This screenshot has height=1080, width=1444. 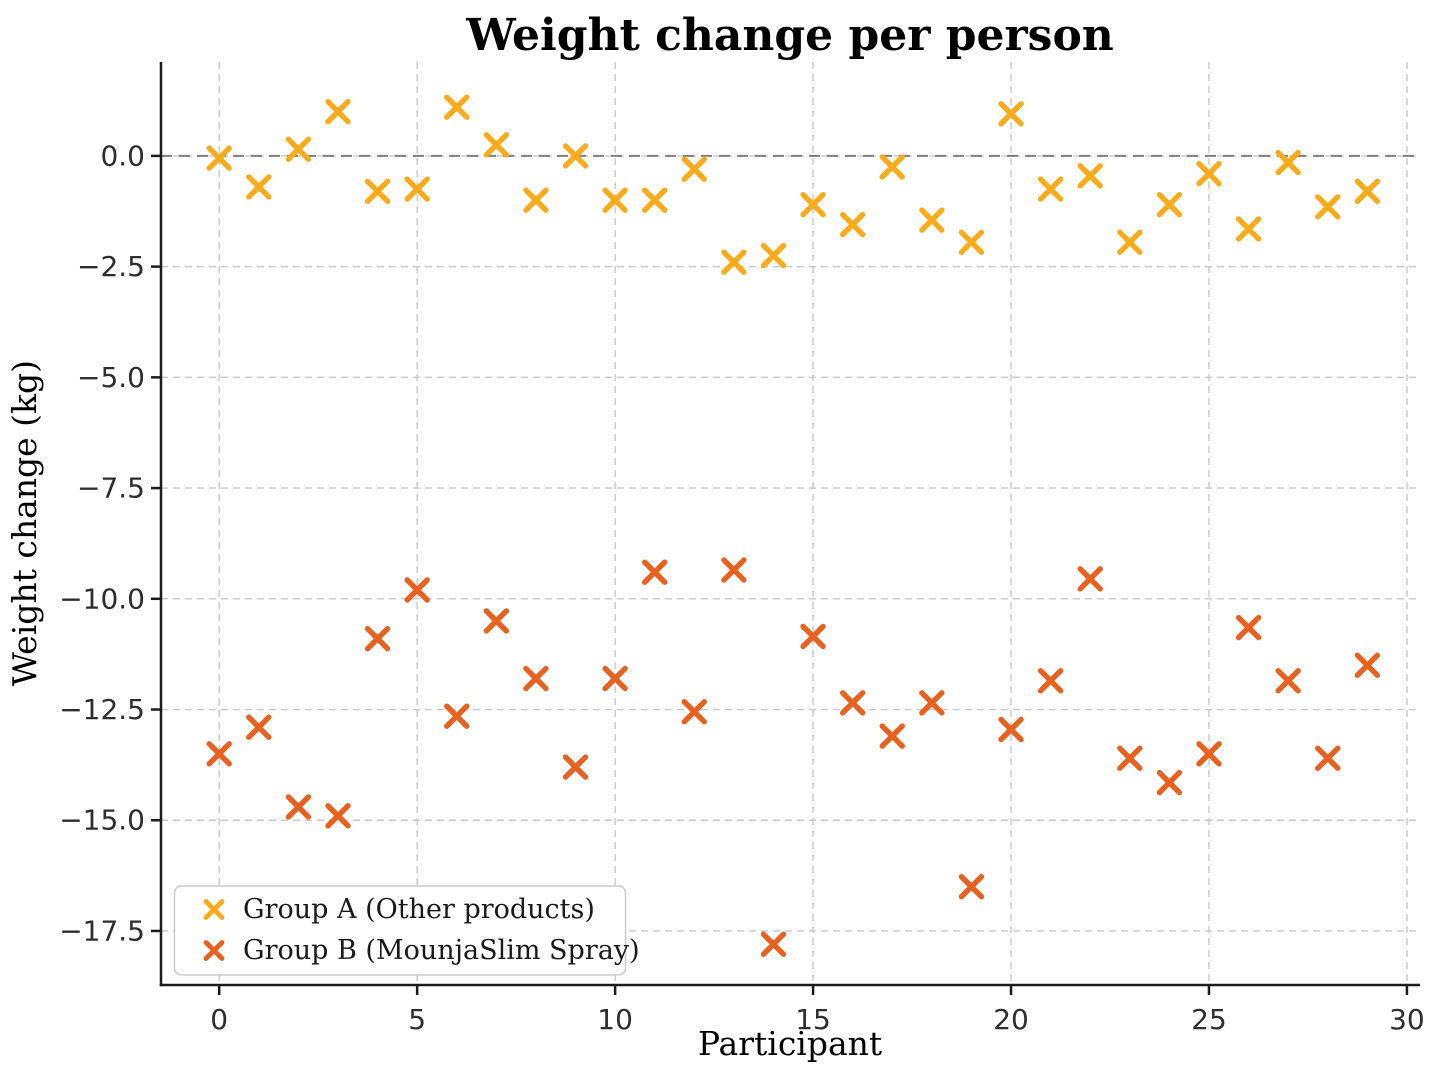 What do you see at coordinates (400, 930) in the screenshot?
I see `legend-box` at bounding box center [400, 930].